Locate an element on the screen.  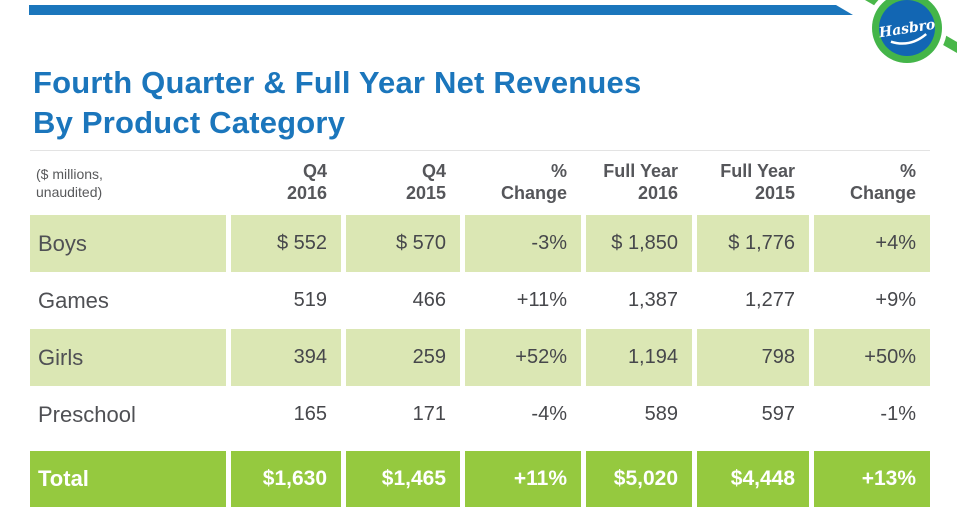
table-row-girls: Girls 394 259 +52% 1,194 798 +50% is located at coordinates (480, 357).